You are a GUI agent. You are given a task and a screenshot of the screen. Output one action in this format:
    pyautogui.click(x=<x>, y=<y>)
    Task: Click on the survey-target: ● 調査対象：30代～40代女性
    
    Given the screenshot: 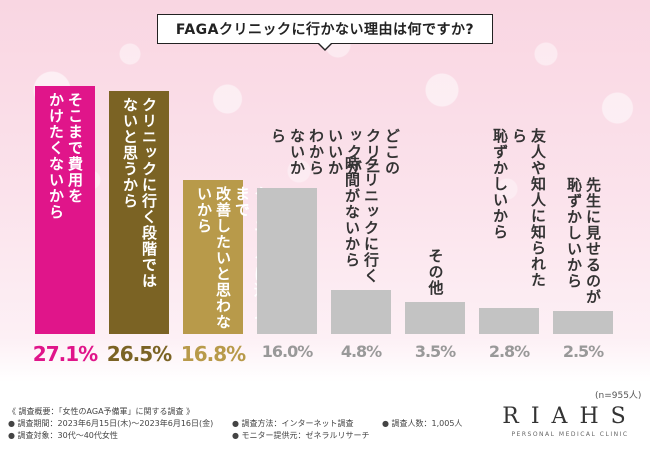 What is the action you would take?
    pyautogui.click(x=63, y=435)
    